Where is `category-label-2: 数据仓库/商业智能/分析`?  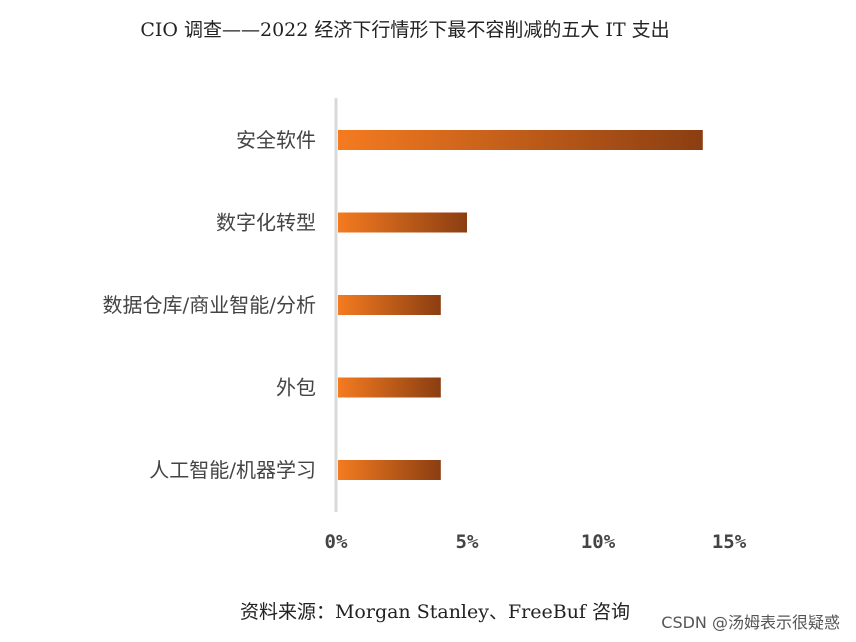 category-label-2: 数据仓库/商业智能/分析 is located at coordinates (209, 305).